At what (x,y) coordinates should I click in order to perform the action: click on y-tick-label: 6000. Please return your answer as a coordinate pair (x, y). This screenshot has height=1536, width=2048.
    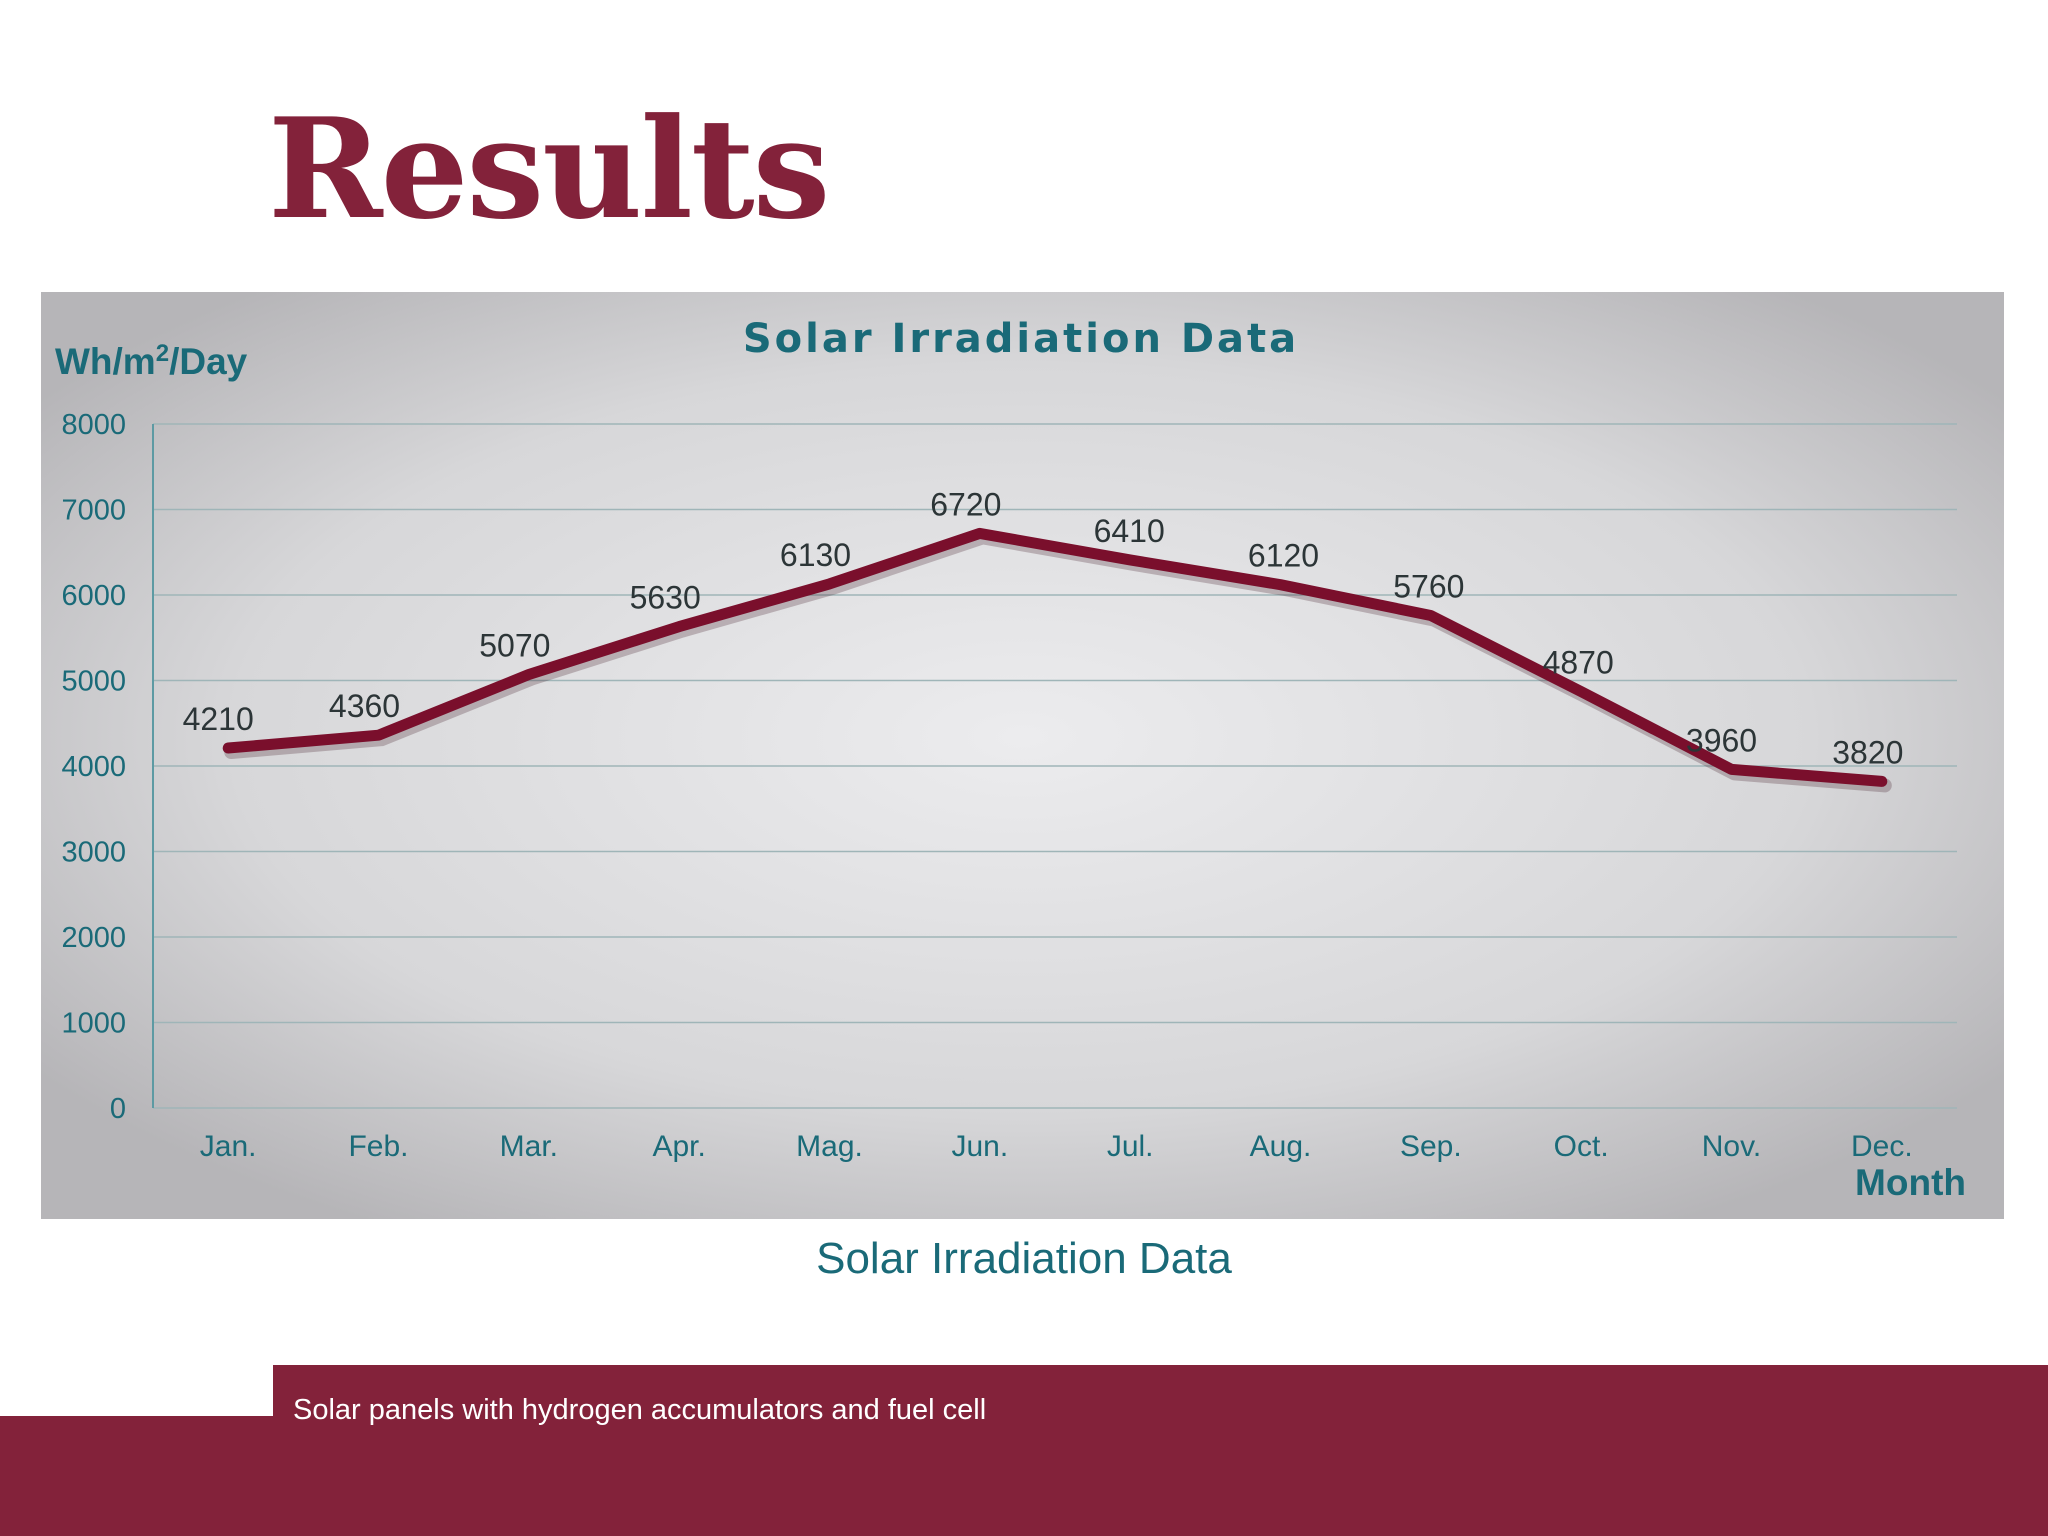
    Looking at the image, I should click on (93, 596).